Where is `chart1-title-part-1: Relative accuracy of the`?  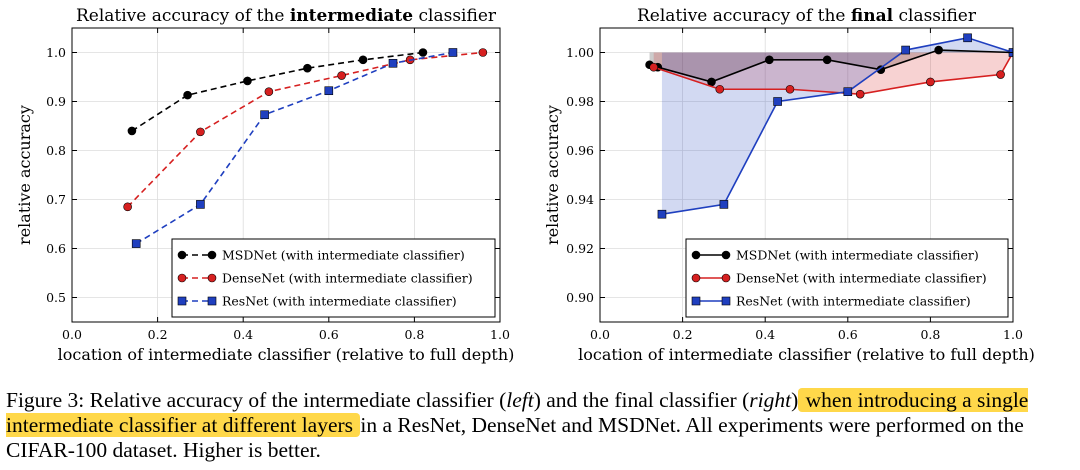 chart1-title-part-1: Relative accuracy of the is located at coordinates (183, 16).